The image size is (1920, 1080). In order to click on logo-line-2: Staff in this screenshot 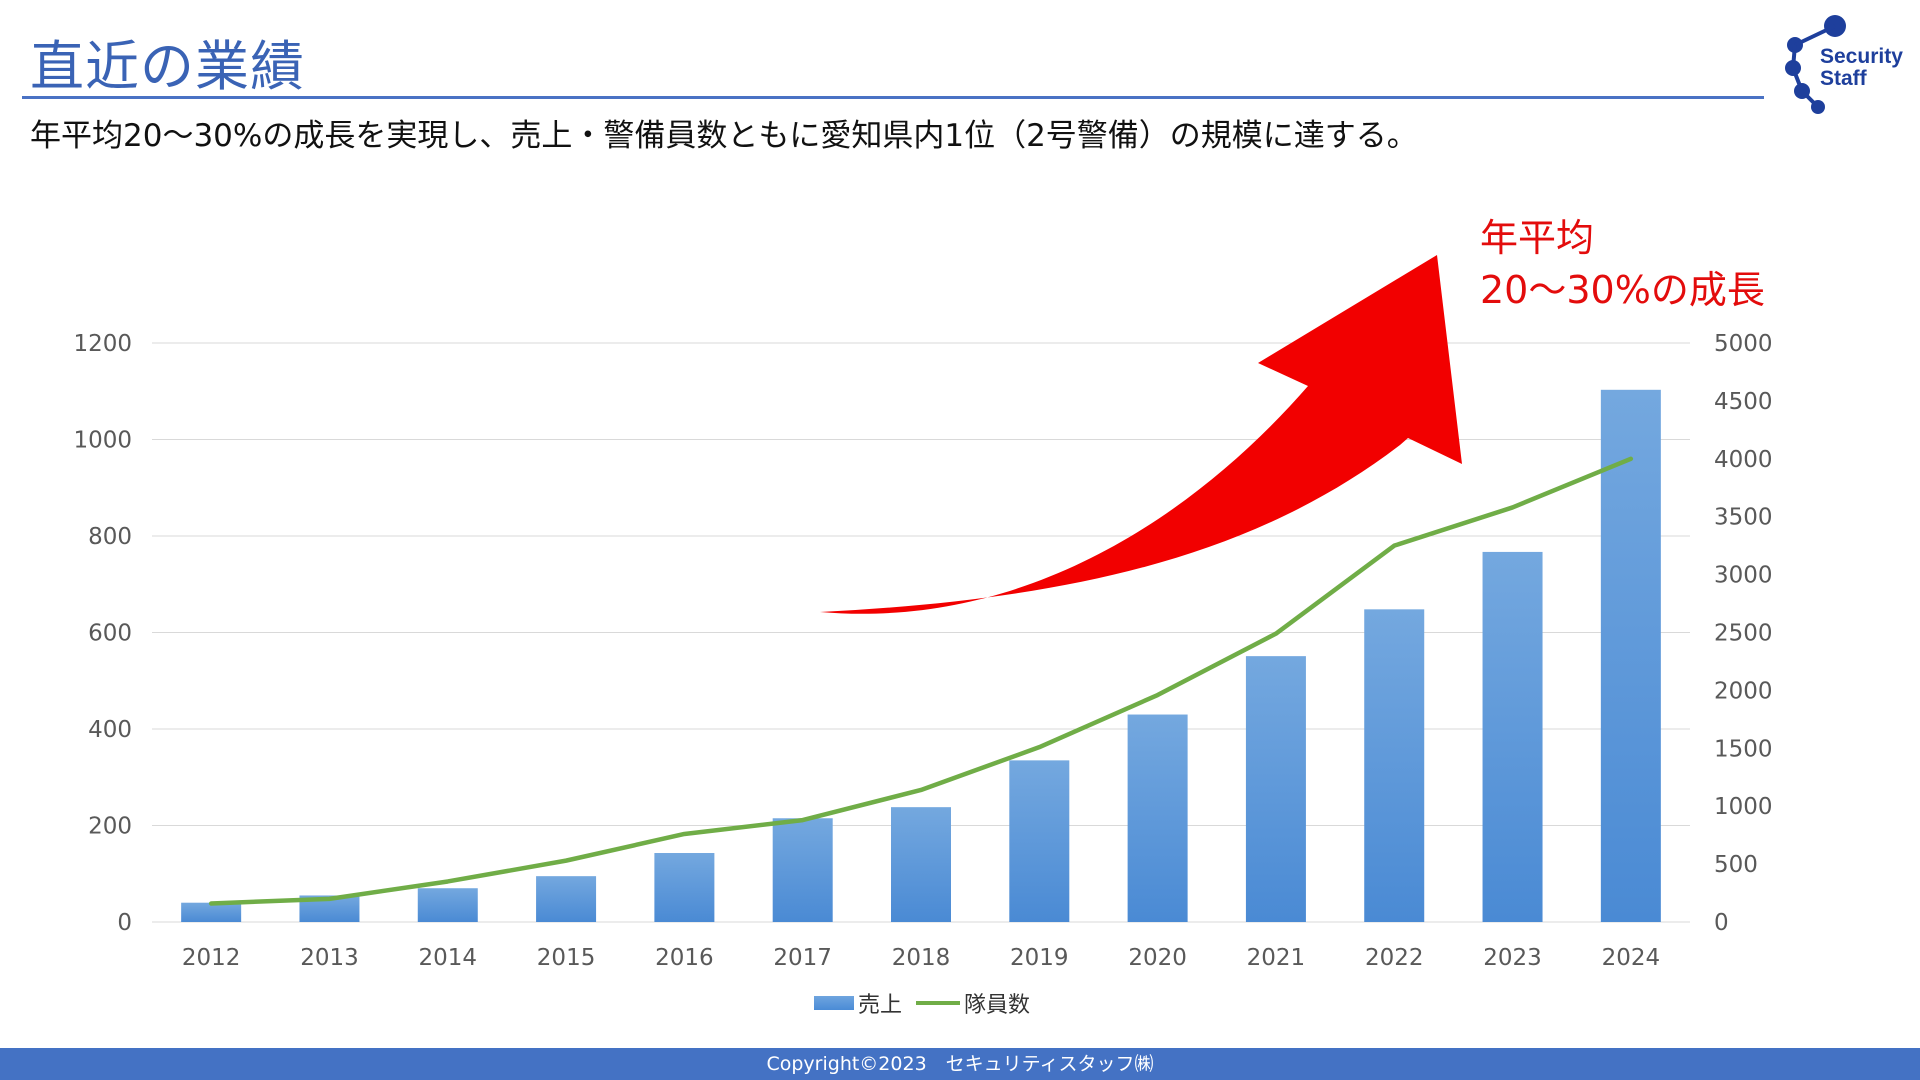, I will do `click(1843, 78)`.